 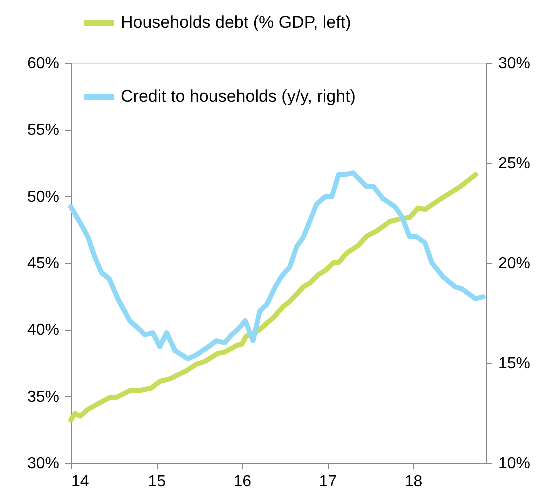 I want to click on y2-tick-label: 10%, so click(x=514, y=464).